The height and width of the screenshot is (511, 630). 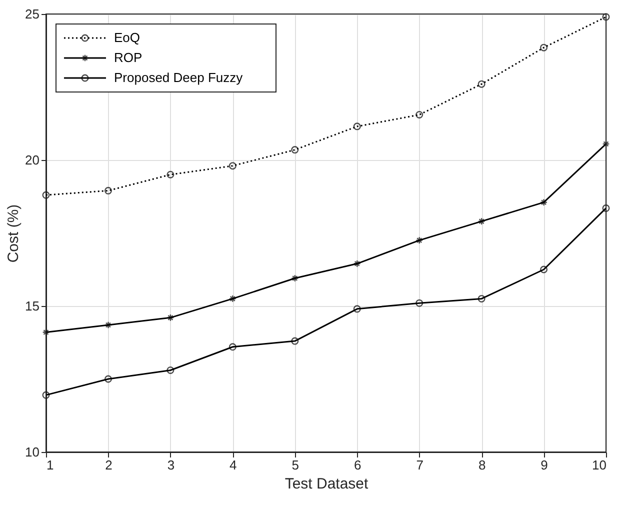 What do you see at coordinates (358, 465) in the screenshot?
I see `x-tick-label: 6` at bounding box center [358, 465].